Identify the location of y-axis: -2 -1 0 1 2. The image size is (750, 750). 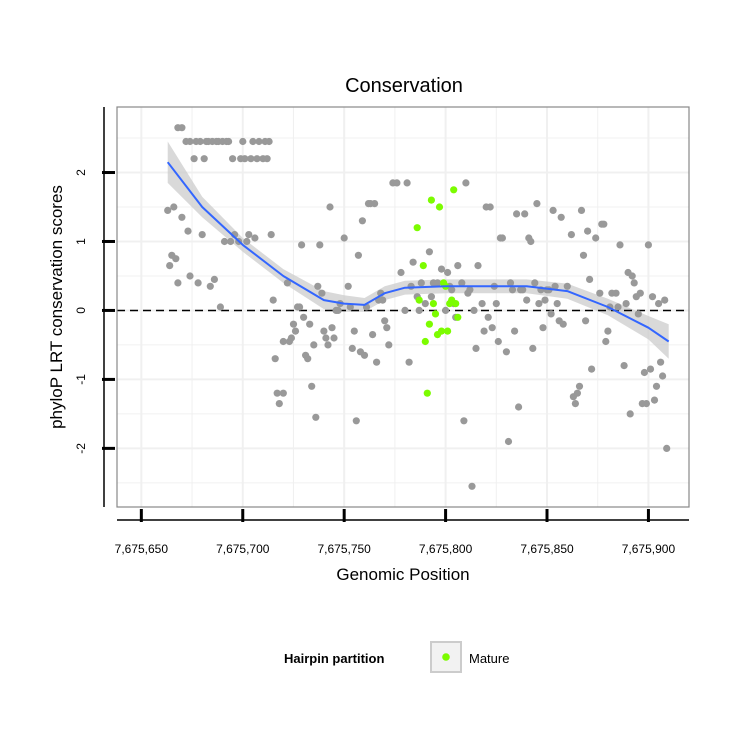
(94, 307).